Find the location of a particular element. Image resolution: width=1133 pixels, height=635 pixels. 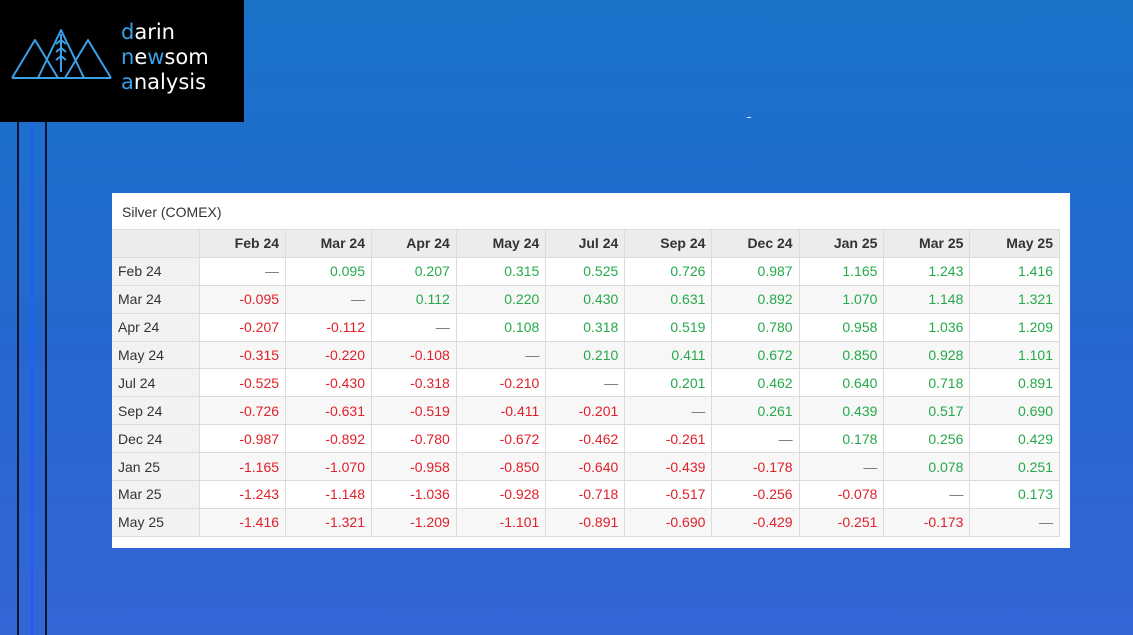

spread-cell: -0.631 is located at coordinates (328, 411).